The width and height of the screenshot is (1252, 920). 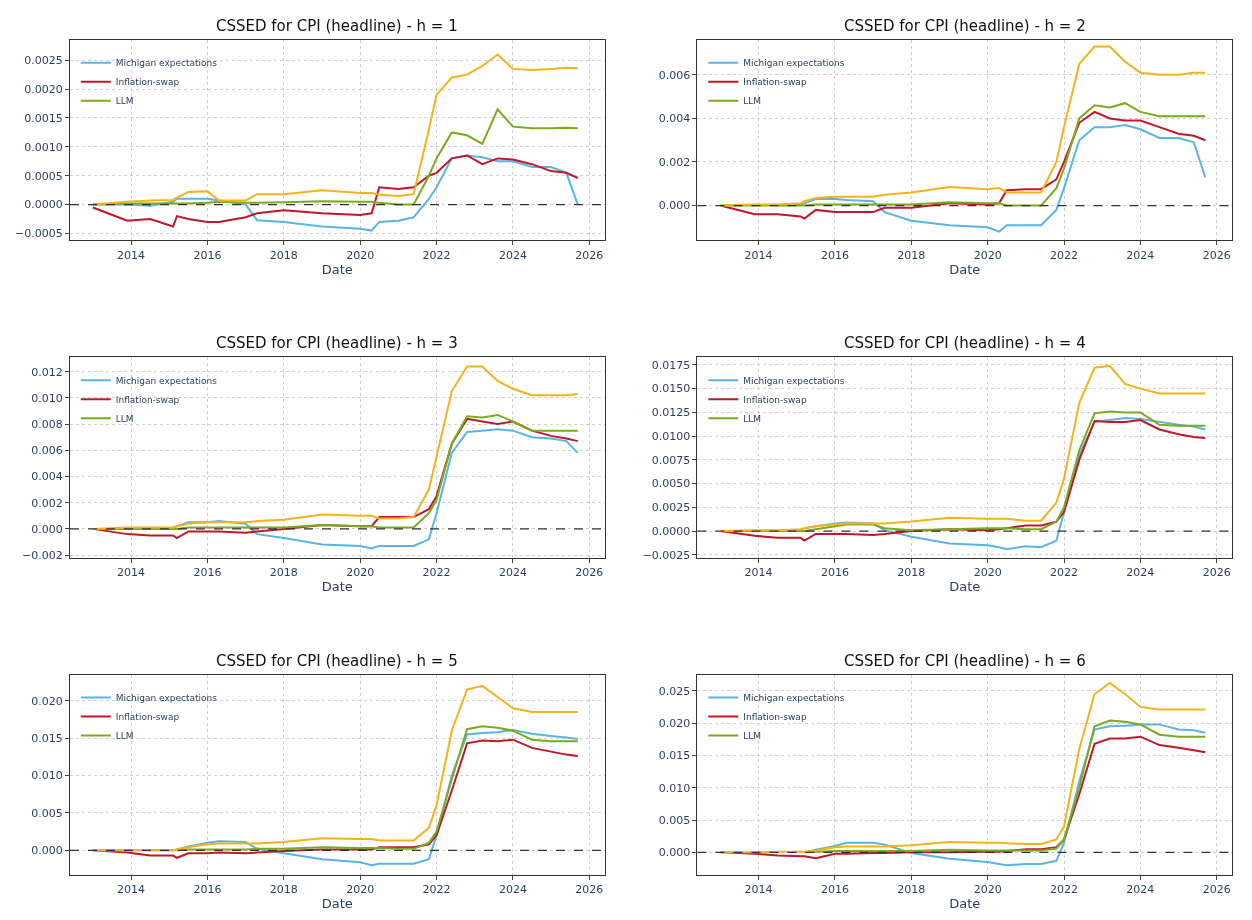 What do you see at coordinates (965, 26) in the screenshot?
I see `chart-title: CSSED for CPI (headline) - h = 2` at bounding box center [965, 26].